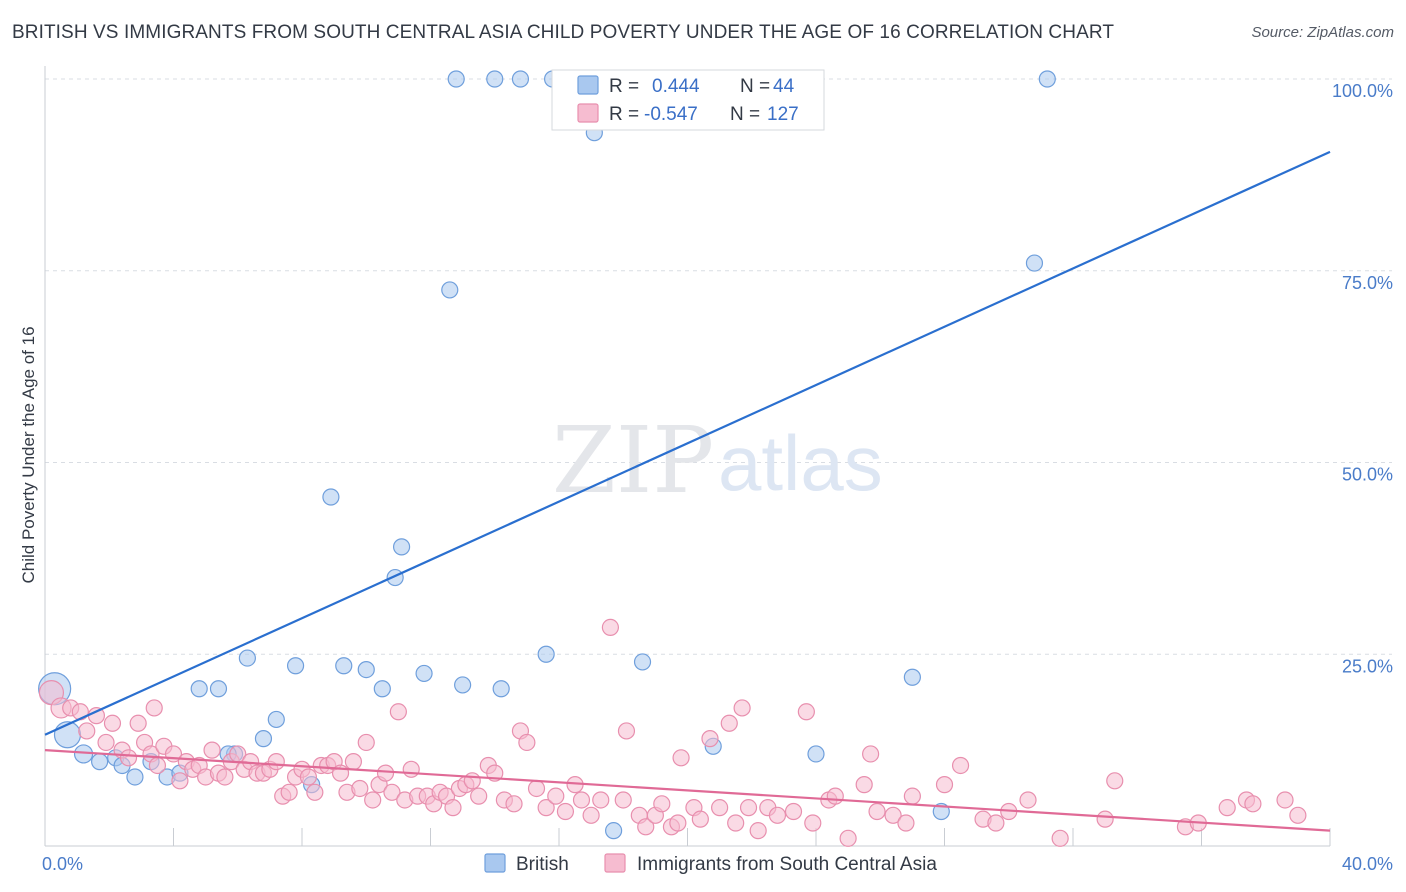 This screenshot has width=1406, height=892. What do you see at coordinates (671, 114) in the screenshot?
I see `immigrant-r-value: -0.547` at bounding box center [671, 114].